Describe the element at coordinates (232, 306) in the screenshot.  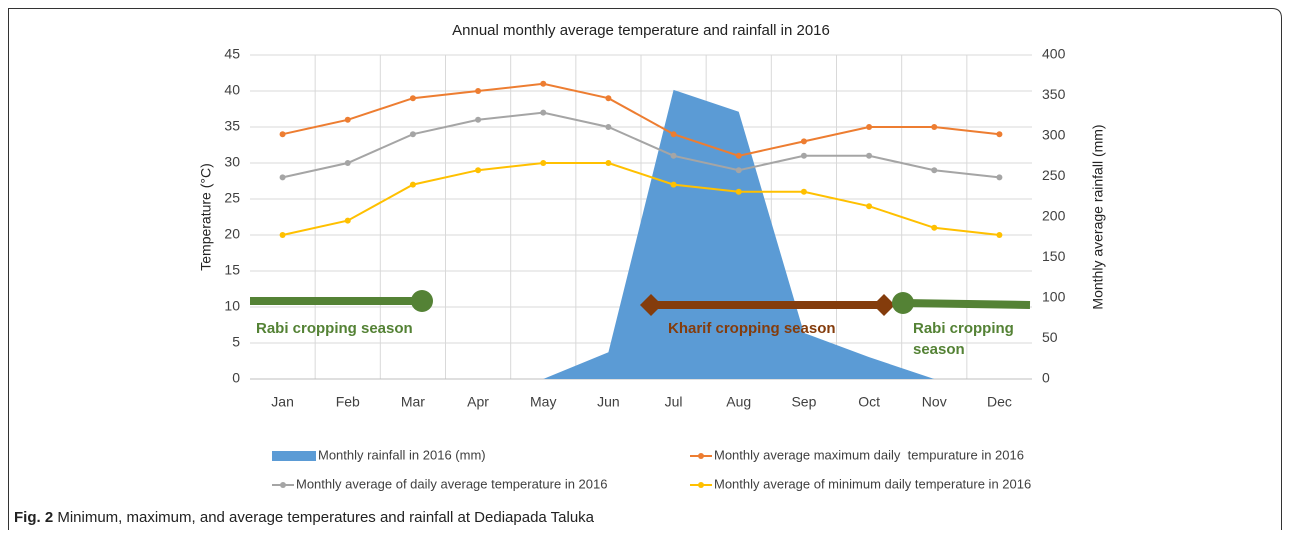
I see `y-tick-label: 10` at that location.